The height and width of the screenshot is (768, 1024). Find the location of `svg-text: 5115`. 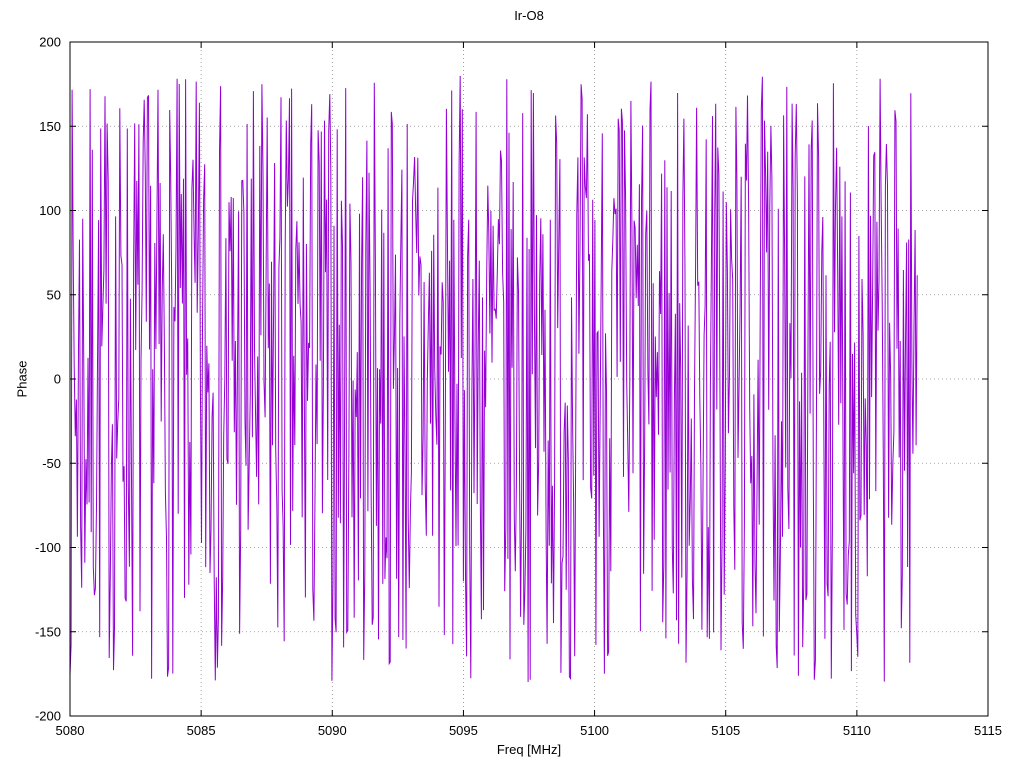

svg-text: 5115 is located at coordinates (988, 730).